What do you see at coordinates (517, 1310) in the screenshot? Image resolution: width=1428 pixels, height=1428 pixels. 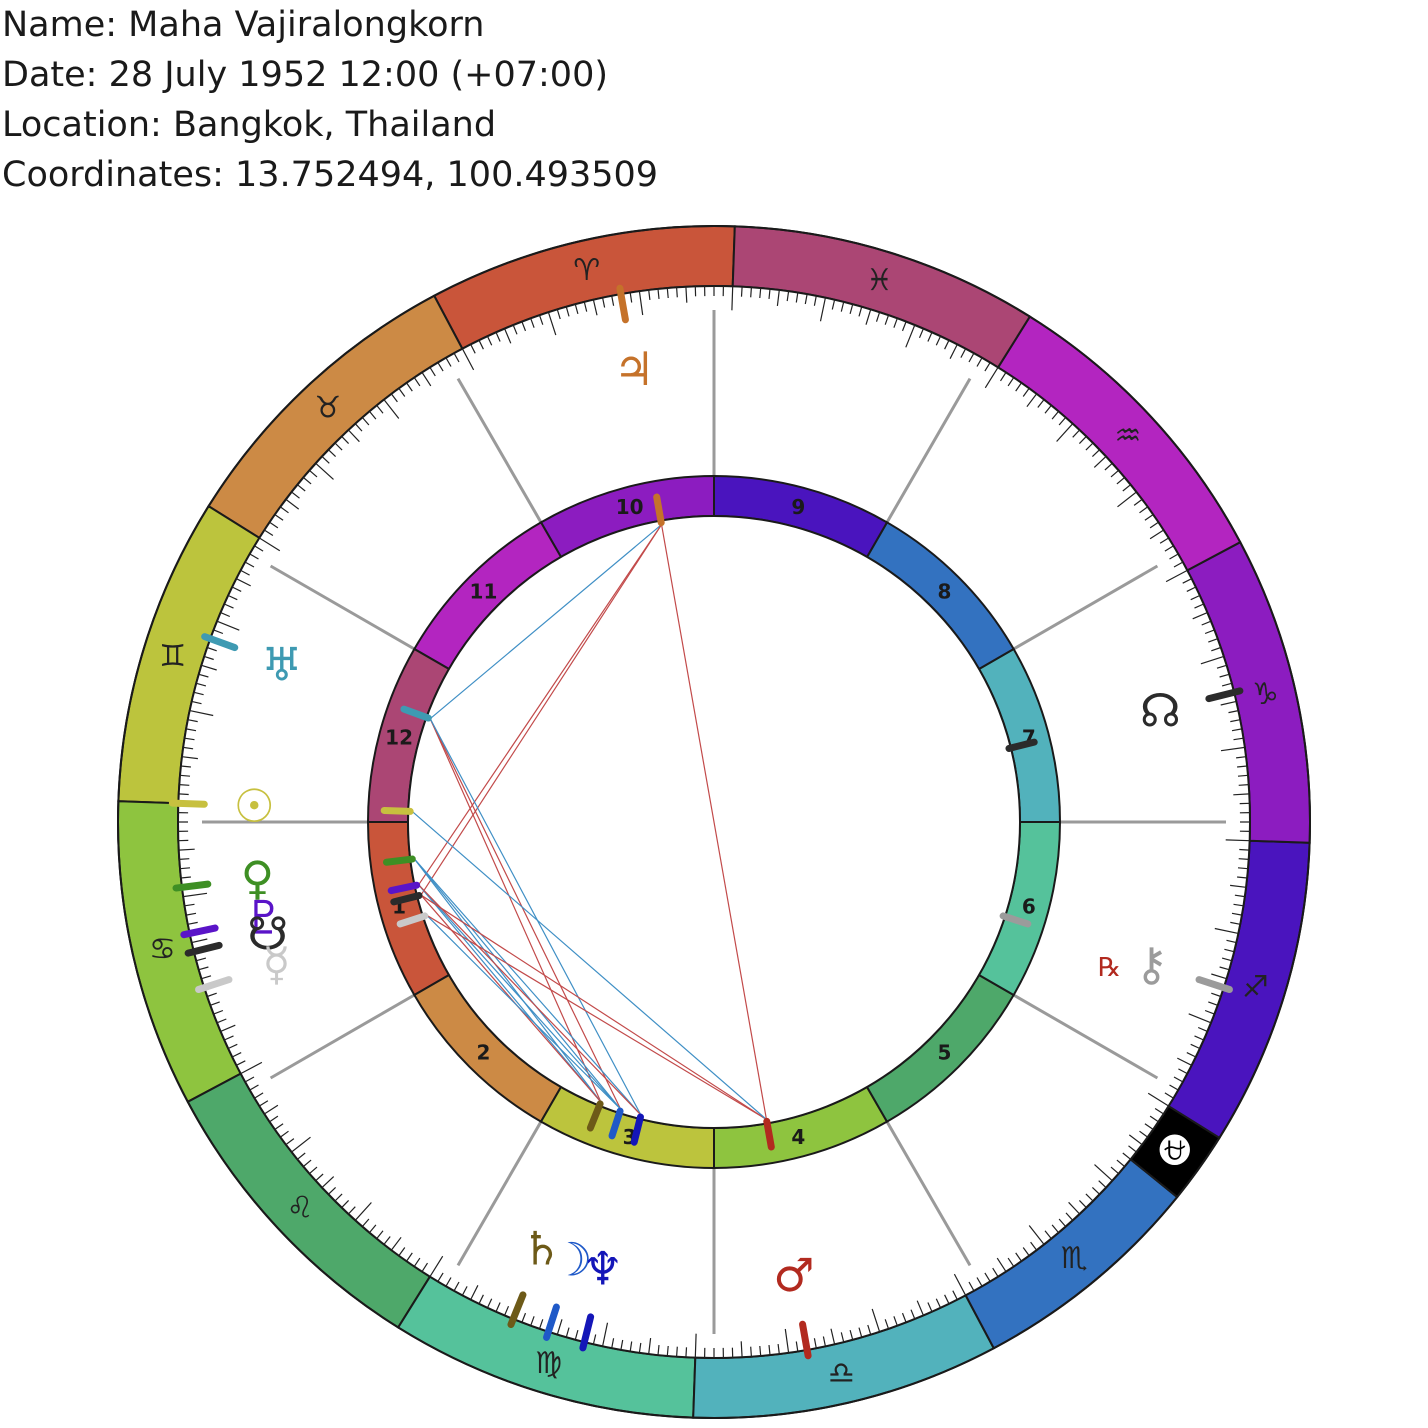 I see `saturn-outer-marker` at bounding box center [517, 1310].